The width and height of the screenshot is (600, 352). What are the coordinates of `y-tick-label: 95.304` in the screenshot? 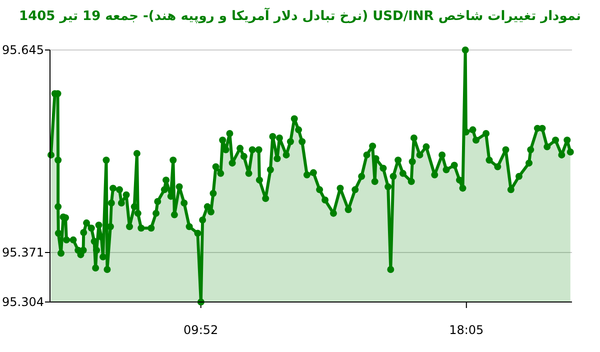 It's located at (23, 302).